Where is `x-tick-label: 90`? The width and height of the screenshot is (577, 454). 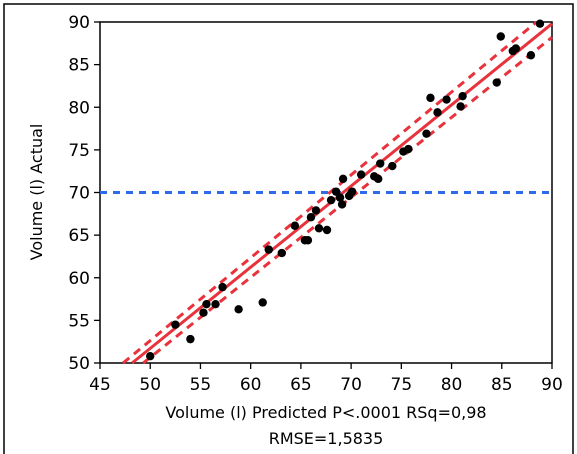
x-tick-label: 90 is located at coordinates (552, 385).